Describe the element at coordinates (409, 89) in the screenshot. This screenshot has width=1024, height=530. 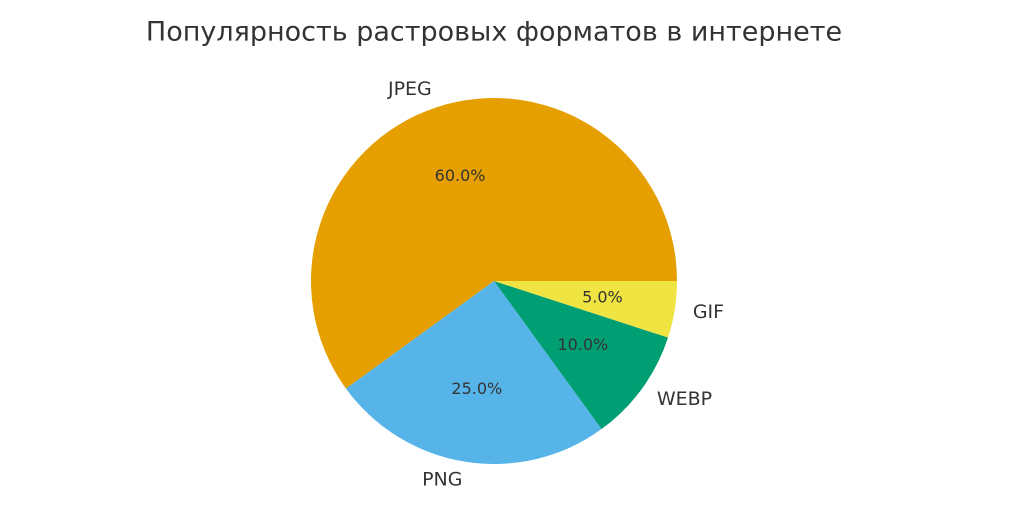
I see `slice-label: JPEG` at that location.